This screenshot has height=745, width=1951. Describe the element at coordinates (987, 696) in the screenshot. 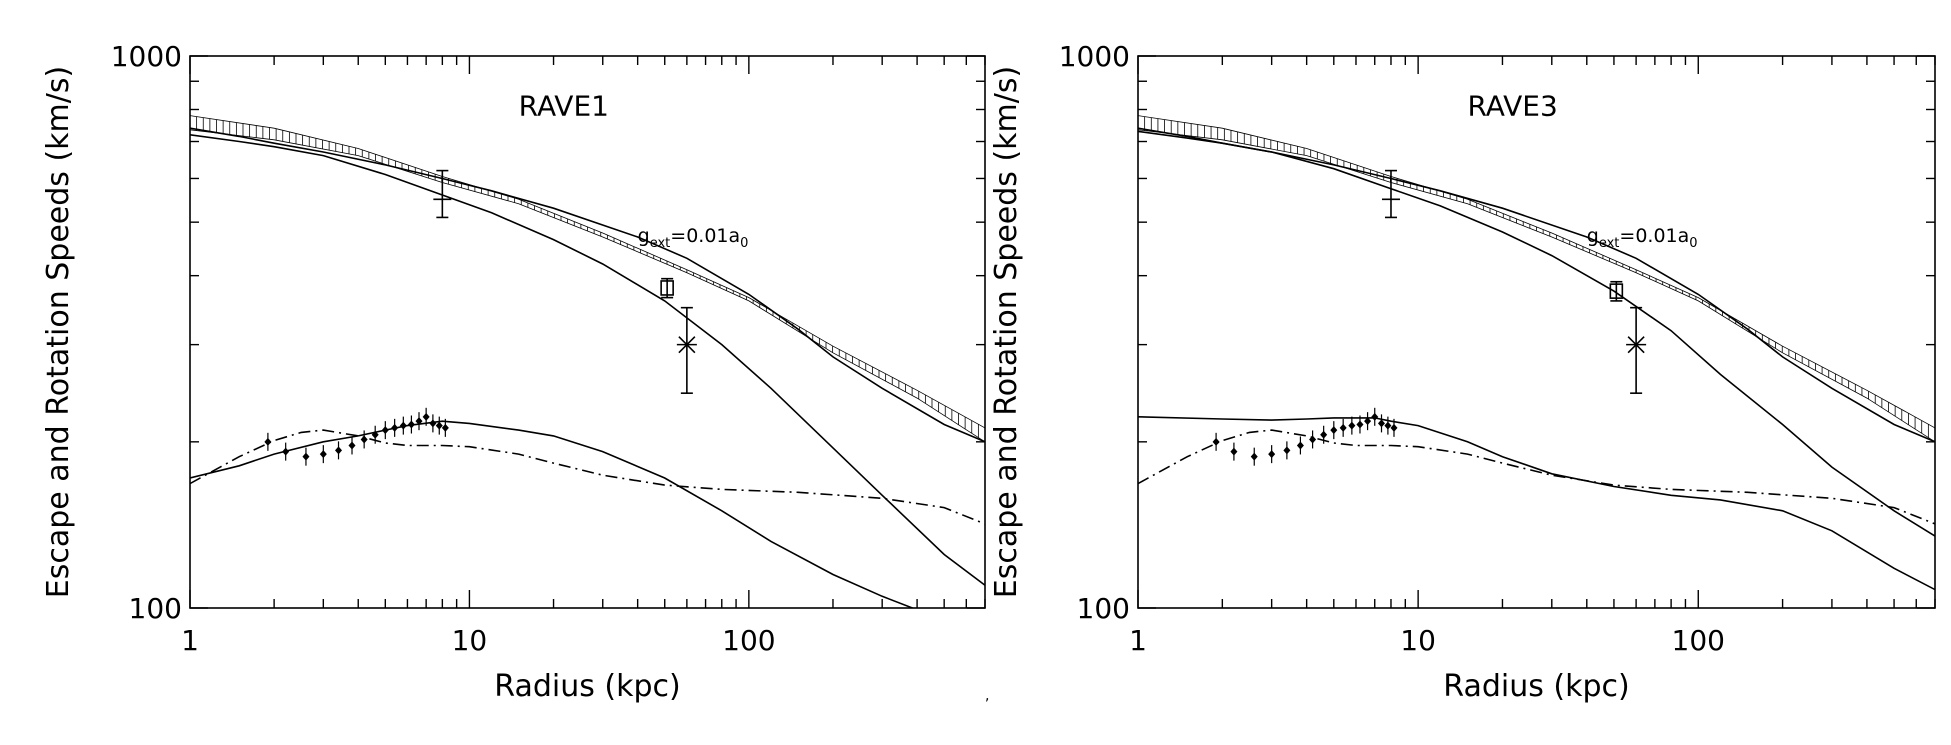

I see `stray-mark: ,` at that location.